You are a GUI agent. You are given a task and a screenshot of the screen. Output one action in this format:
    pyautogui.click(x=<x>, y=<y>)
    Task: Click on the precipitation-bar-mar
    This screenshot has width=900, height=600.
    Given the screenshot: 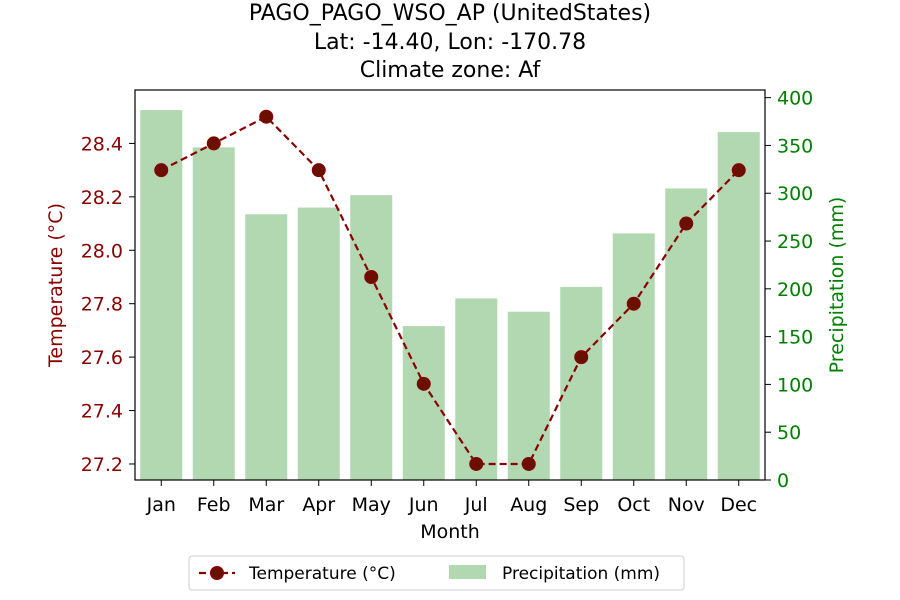 What is the action you would take?
    pyautogui.click(x=266, y=347)
    